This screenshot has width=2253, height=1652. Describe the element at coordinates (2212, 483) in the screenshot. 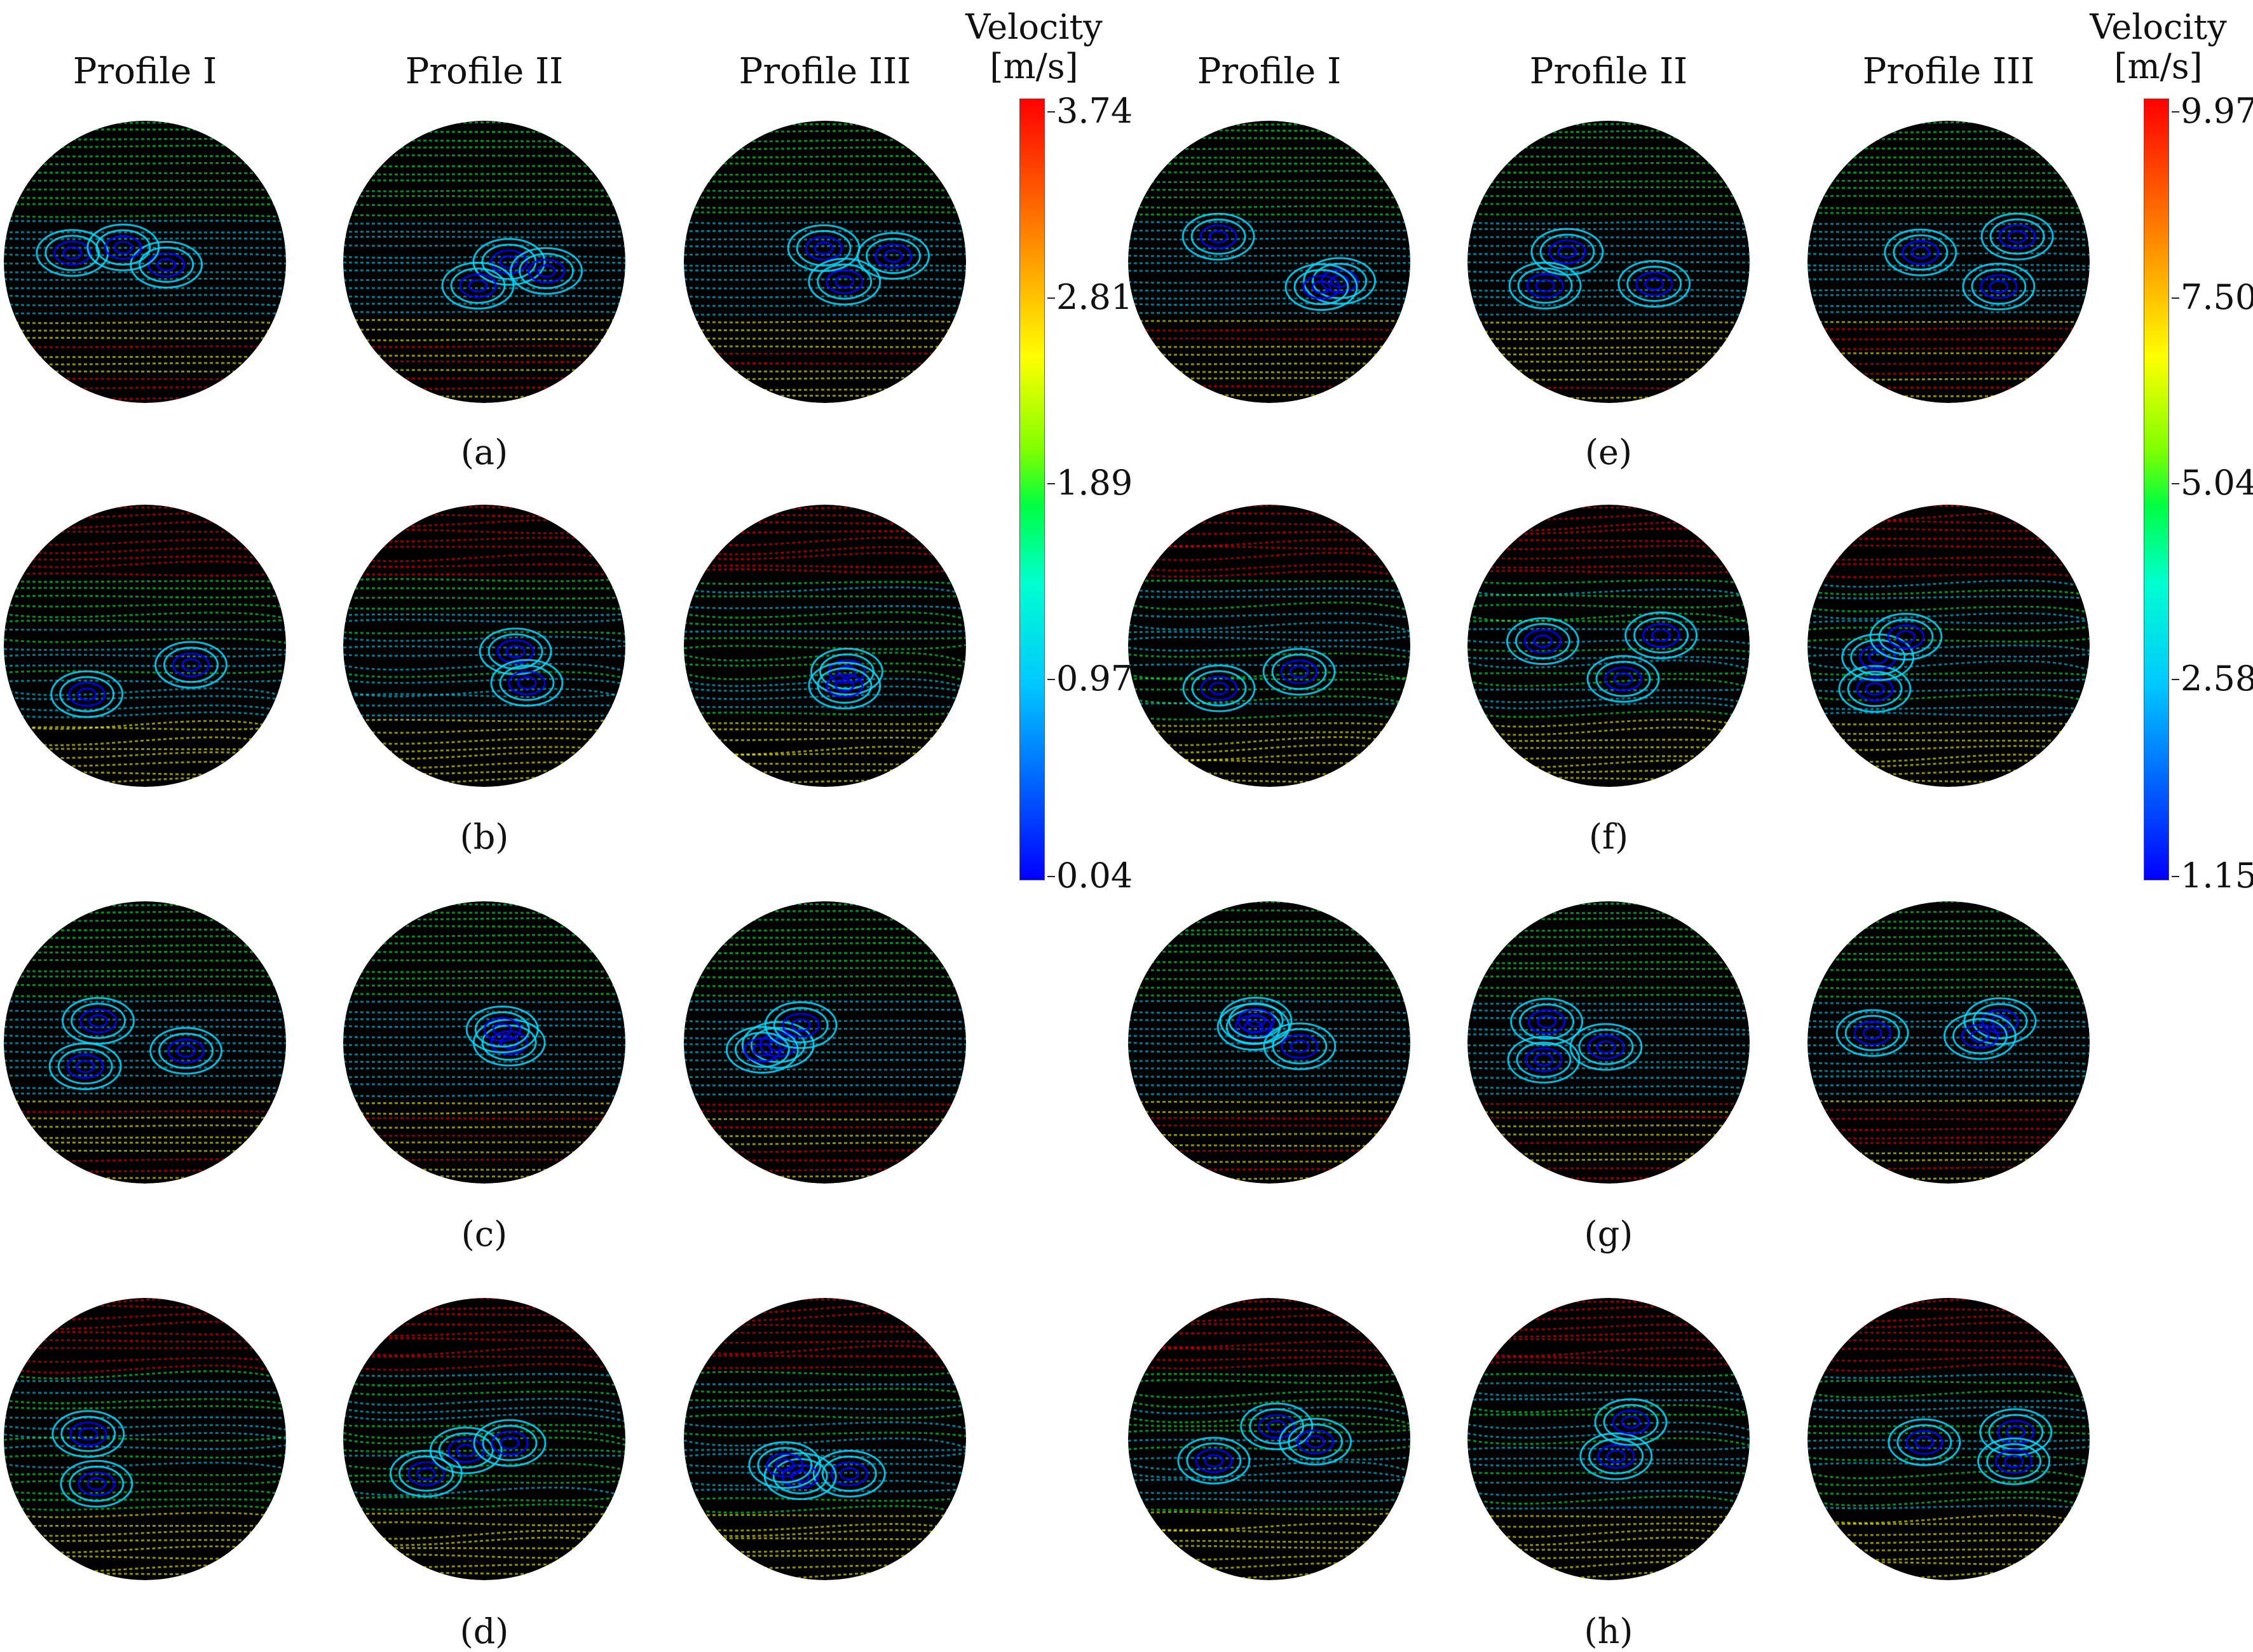

I see `colorbar-2-tick-3: 5.04` at that location.